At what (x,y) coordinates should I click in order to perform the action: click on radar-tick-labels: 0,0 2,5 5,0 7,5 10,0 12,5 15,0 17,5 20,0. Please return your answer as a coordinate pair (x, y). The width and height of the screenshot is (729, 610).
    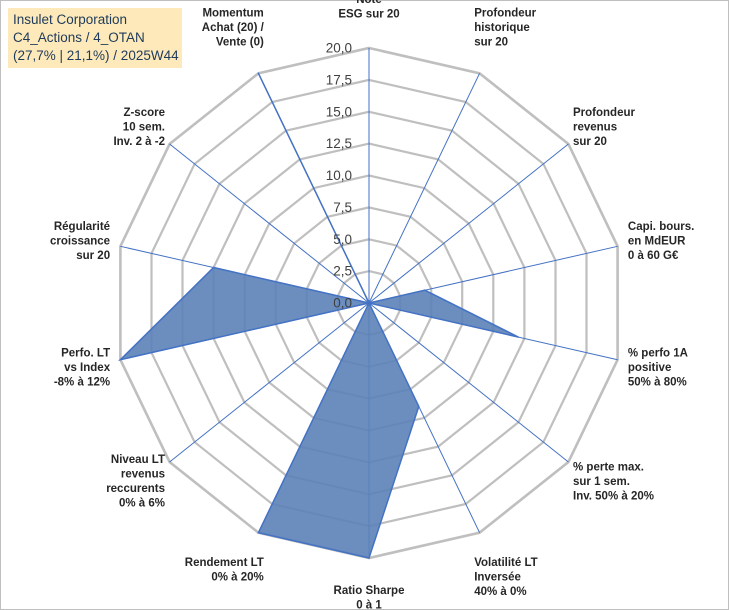
    Looking at the image, I should click on (339, 176).